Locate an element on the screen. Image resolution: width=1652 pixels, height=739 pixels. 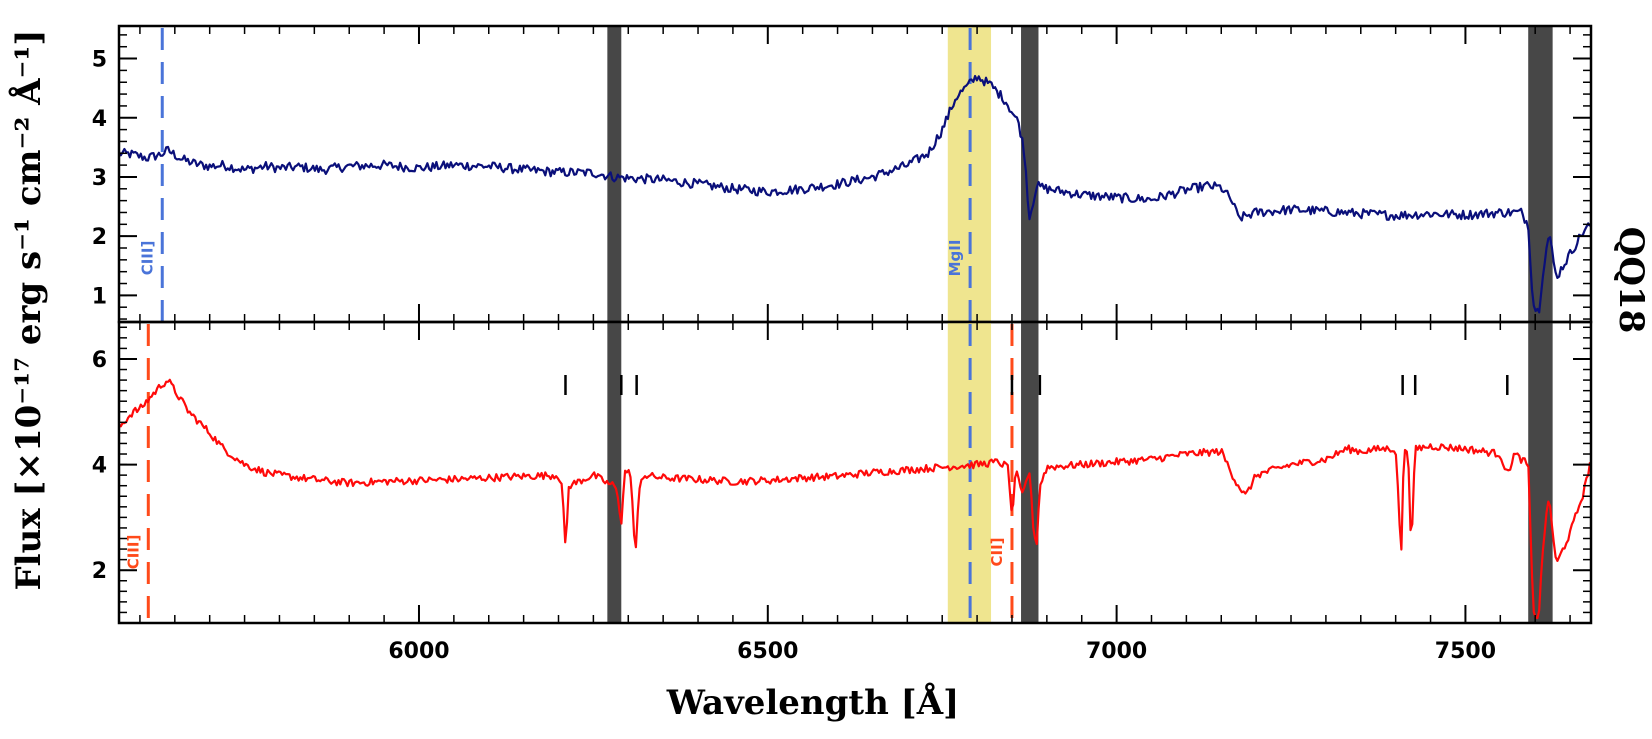
y-tick-label: 1 is located at coordinates (99, 296).